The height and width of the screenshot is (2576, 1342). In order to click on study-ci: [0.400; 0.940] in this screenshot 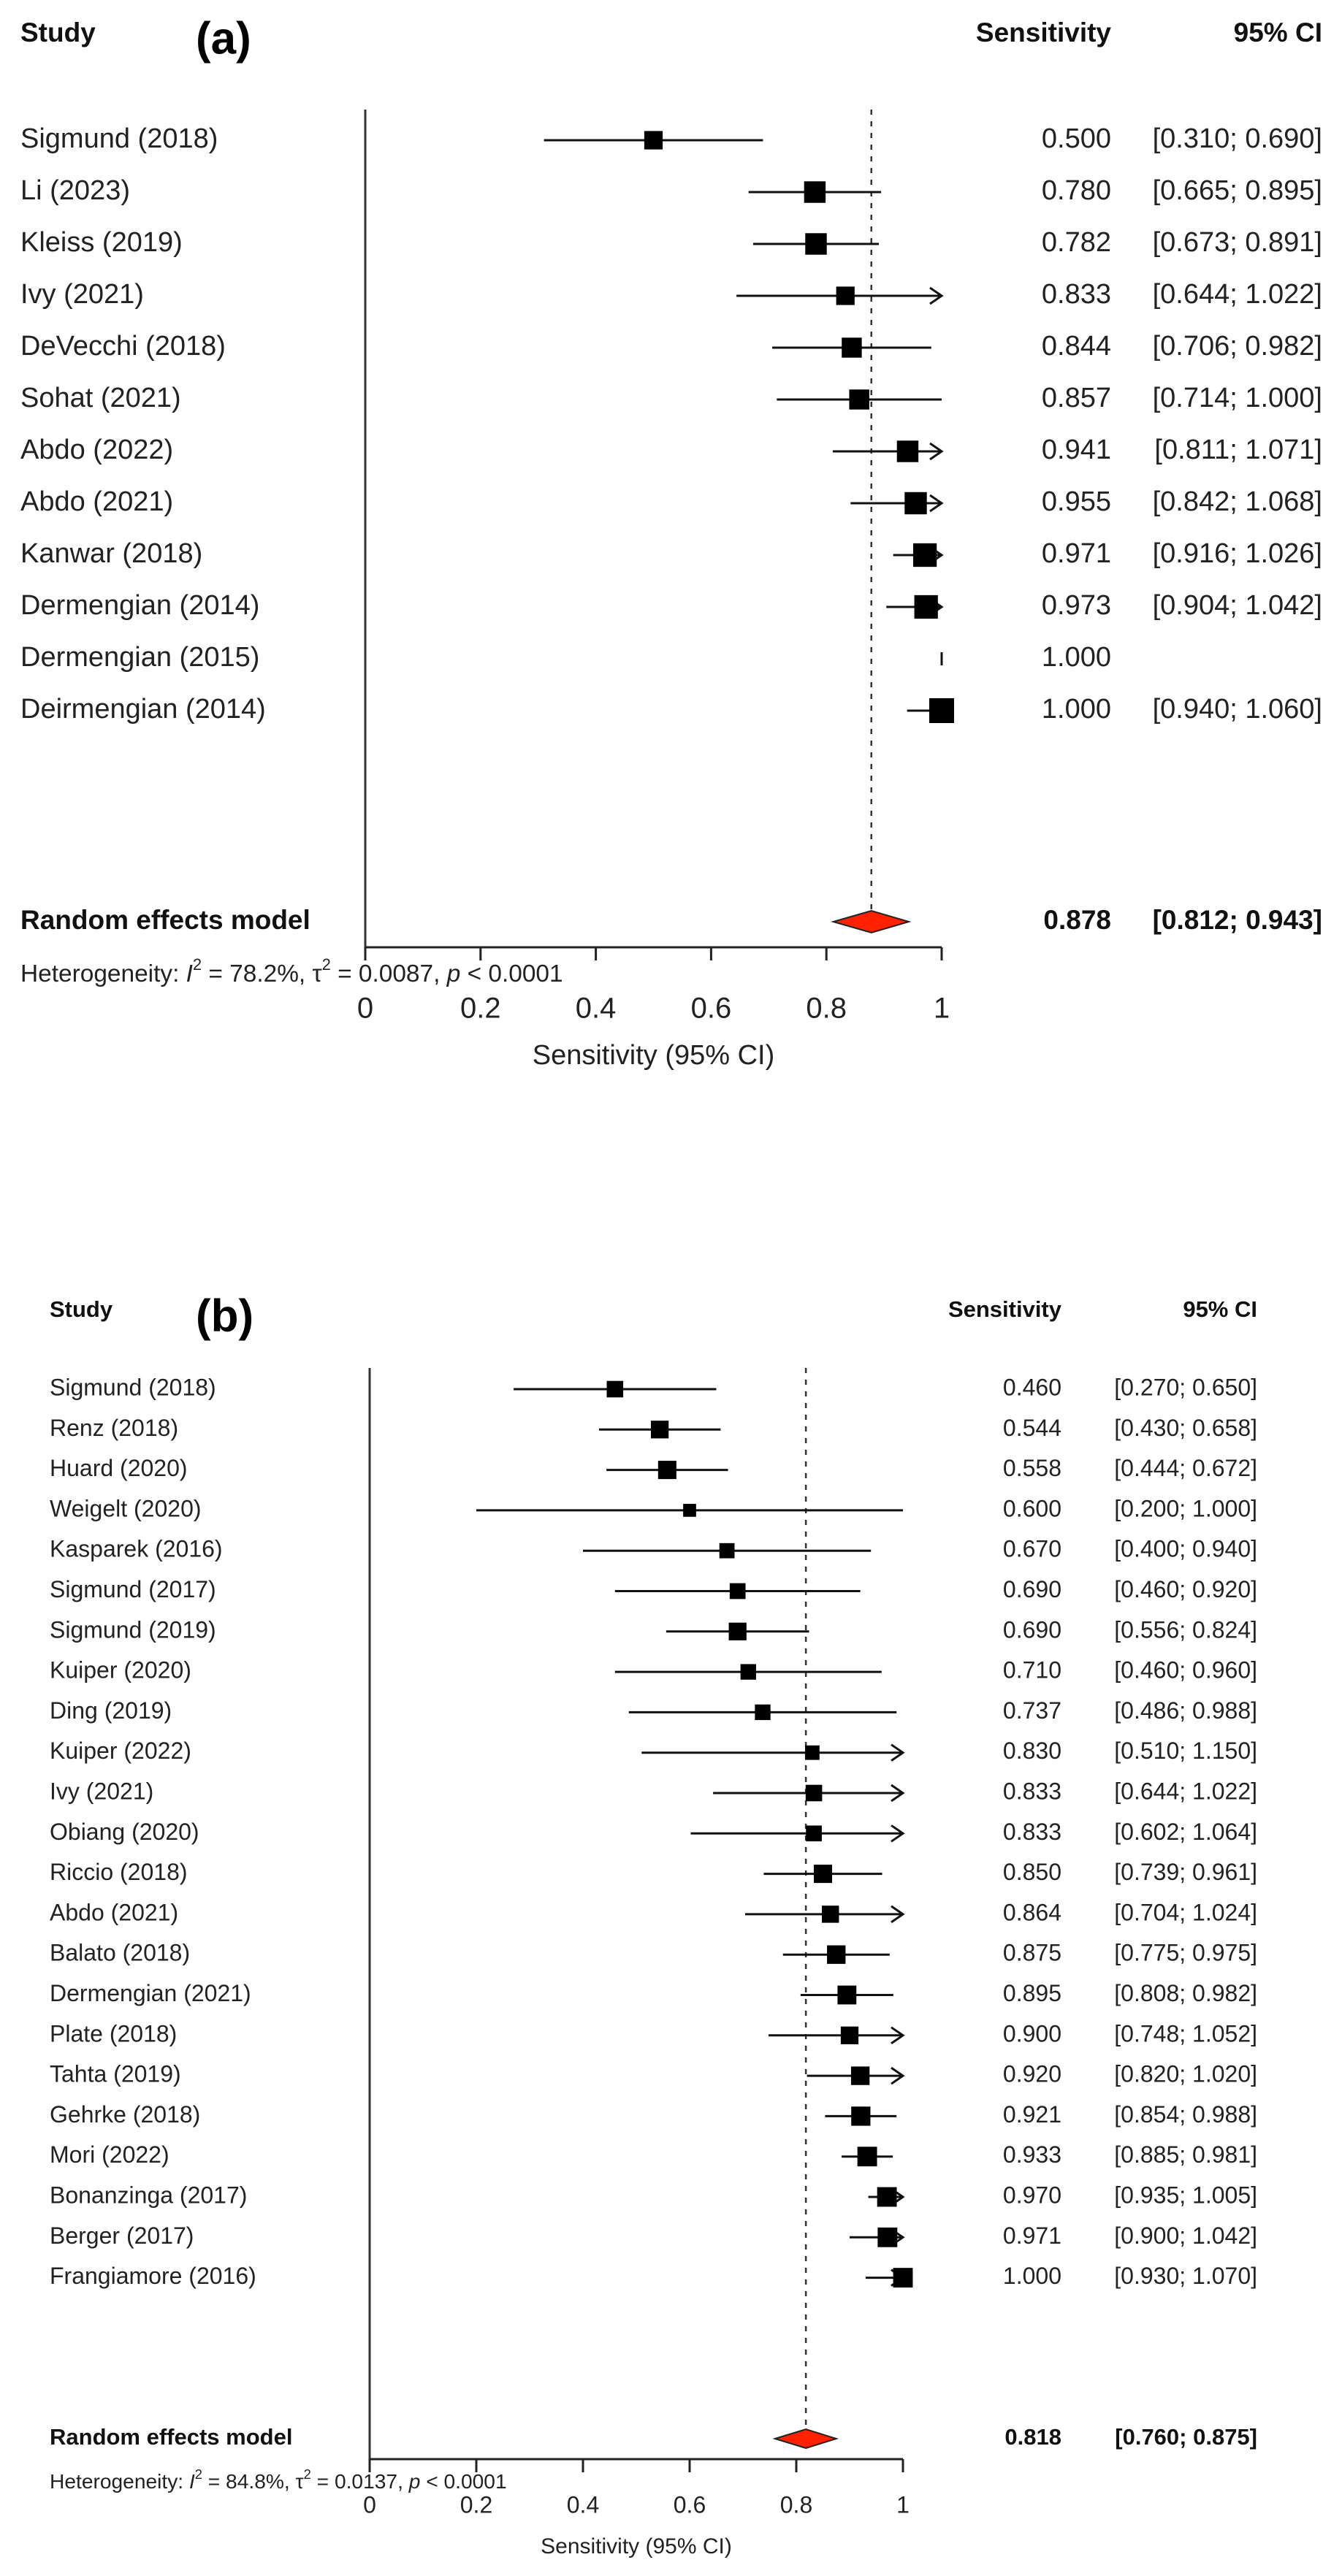, I will do `click(1185, 1549)`.